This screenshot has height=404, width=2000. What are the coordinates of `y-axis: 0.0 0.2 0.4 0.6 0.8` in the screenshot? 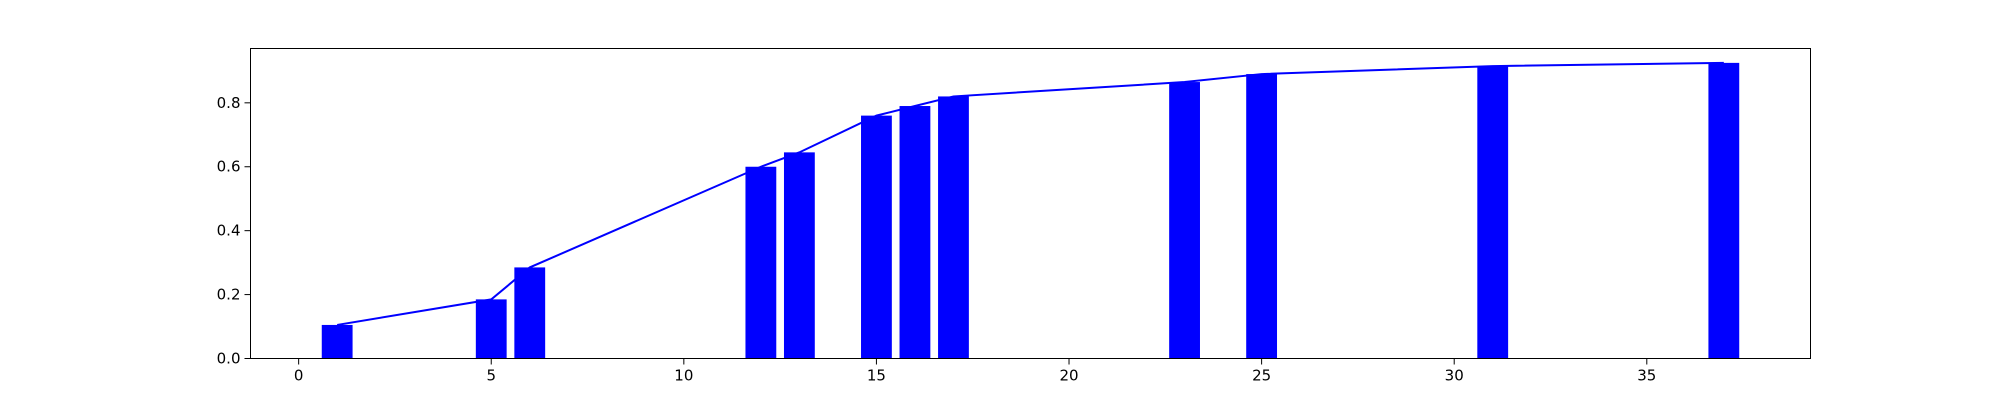 It's located at (234, 231).